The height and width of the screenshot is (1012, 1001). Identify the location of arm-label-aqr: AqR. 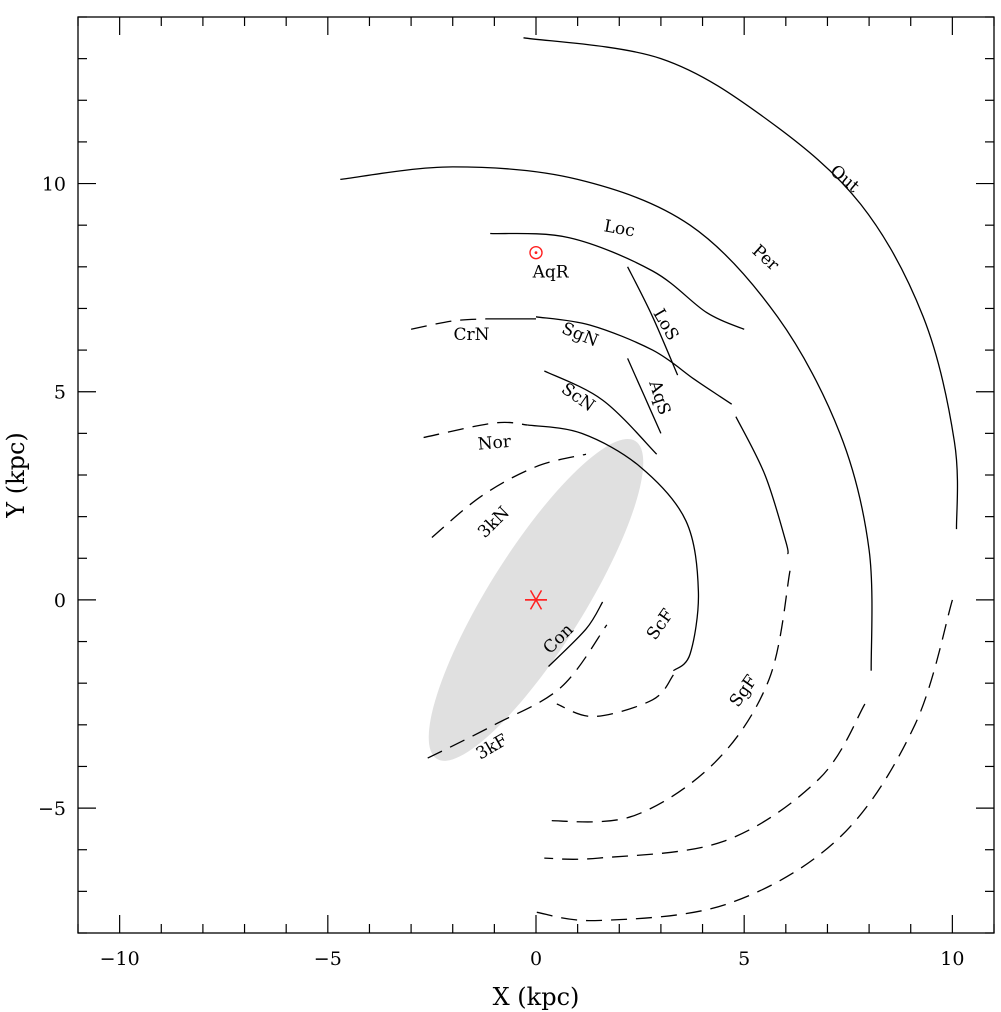
(551, 273).